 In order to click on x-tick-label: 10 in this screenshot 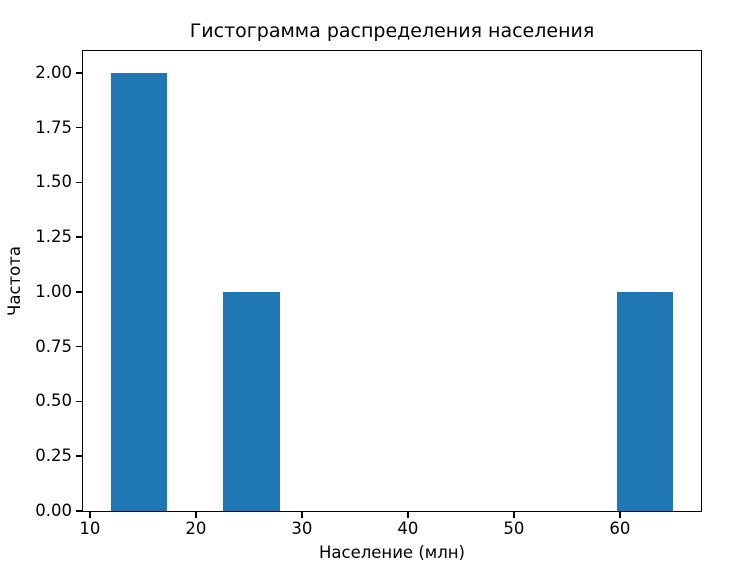, I will do `click(90, 528)`.